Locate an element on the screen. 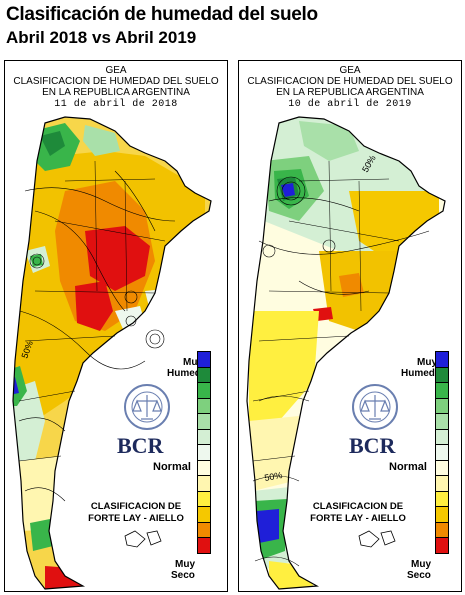  page-title: Clasificación de humedad del suelo is located at coordinates (162, 14).